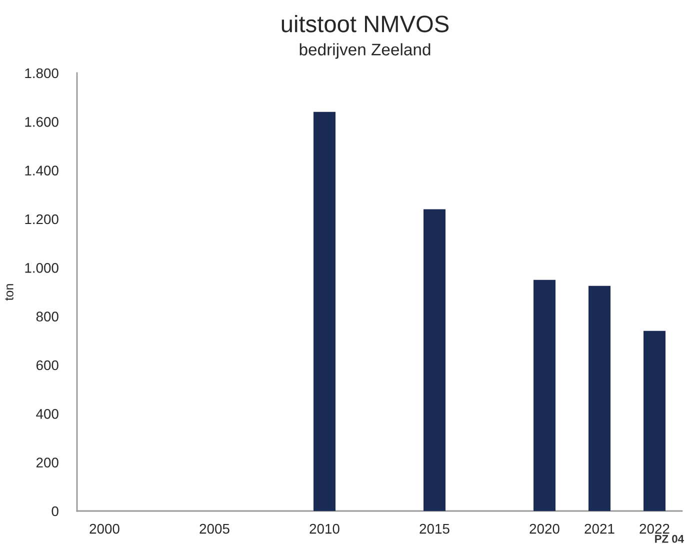 This screenshot has height=553, width=689. What do you see at coordinates (105, 529) in the screenshot?
I see `x-tick-label: 2000` at bounding box center [105, 529].